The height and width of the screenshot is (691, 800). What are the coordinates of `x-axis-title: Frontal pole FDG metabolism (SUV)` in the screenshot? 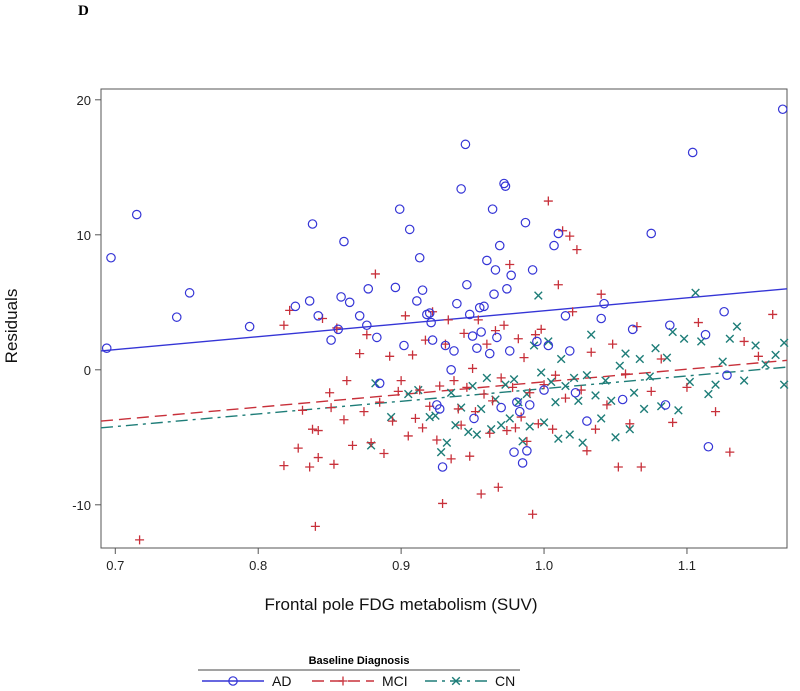 It's located at (400, 604).